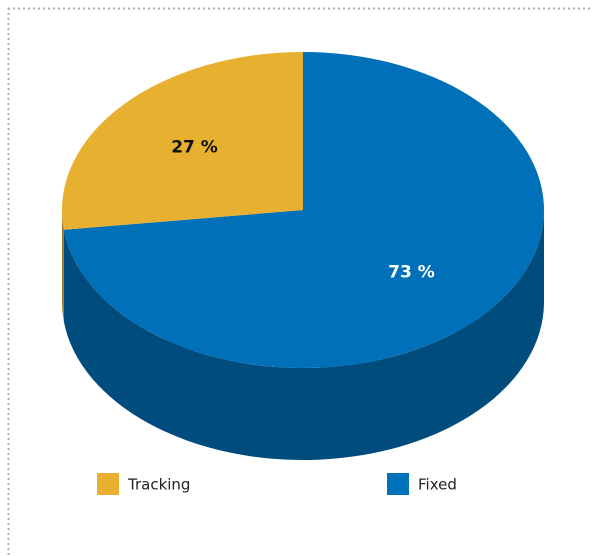 This screenshot has width=592, height=556. I want to click on slice-side, so click(63, 266).